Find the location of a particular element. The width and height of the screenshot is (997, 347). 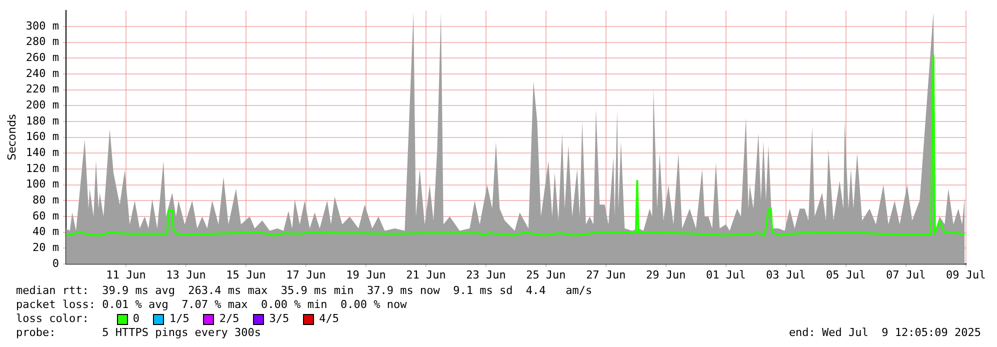

y-tick-label: 300 m is located at coordinates (43, 25).